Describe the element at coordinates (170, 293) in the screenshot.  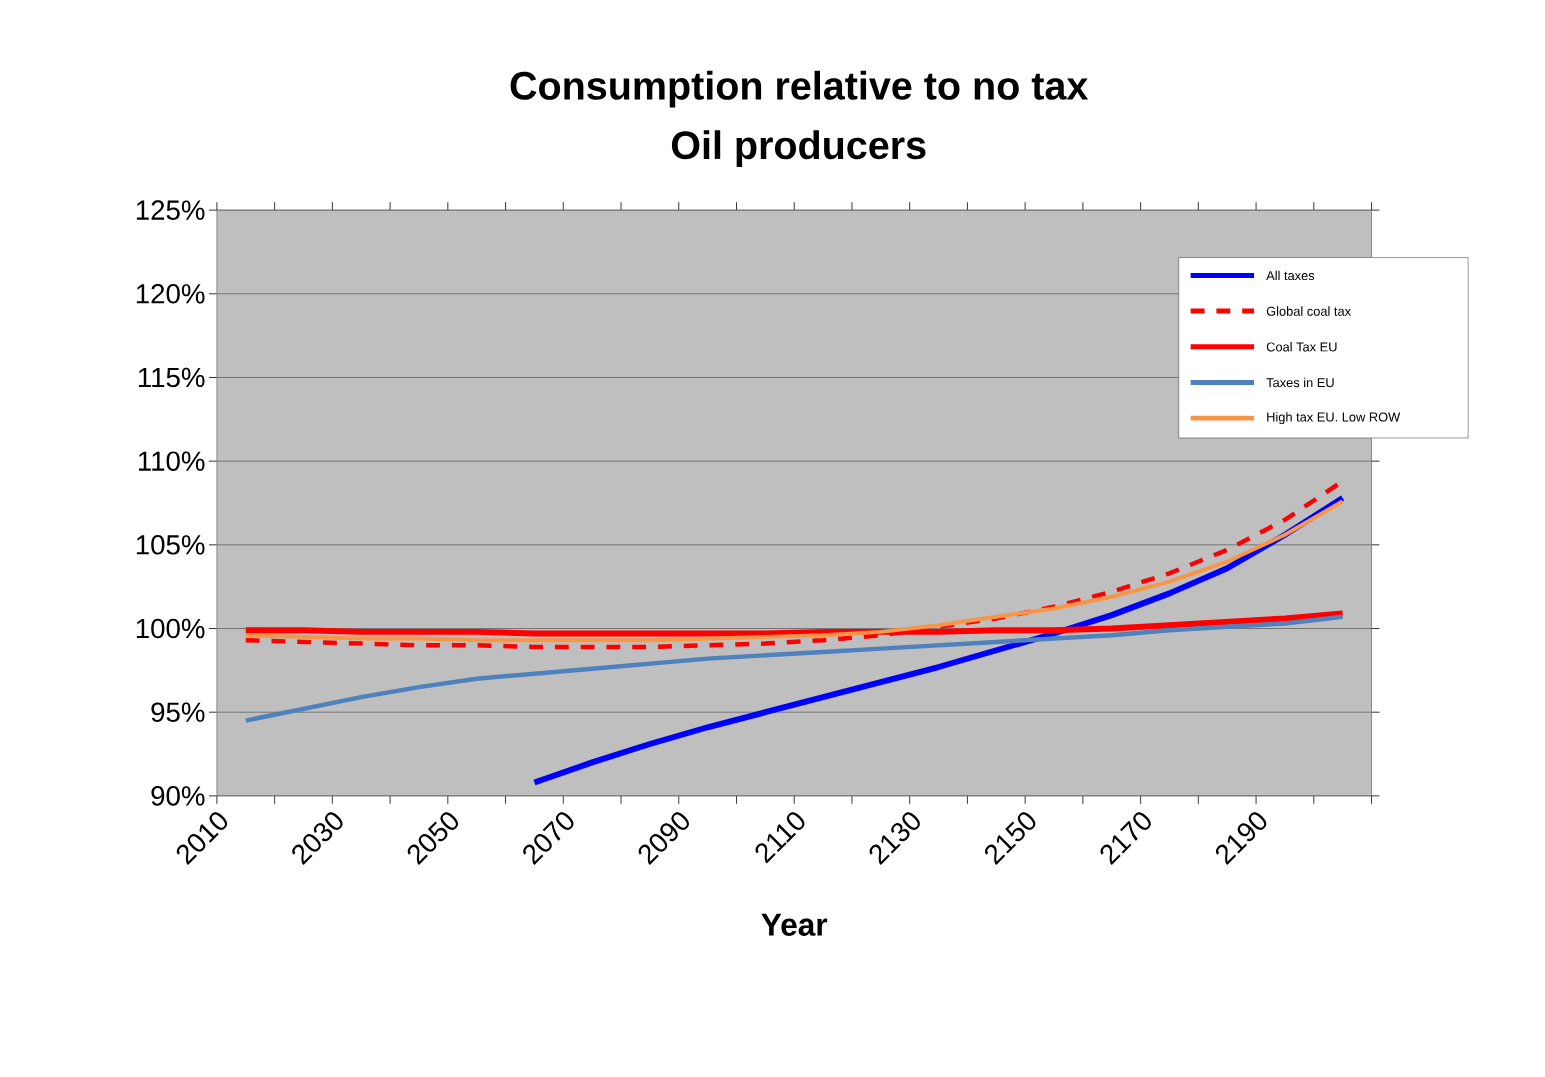
I see `y-tick-label: 120%` at that location.